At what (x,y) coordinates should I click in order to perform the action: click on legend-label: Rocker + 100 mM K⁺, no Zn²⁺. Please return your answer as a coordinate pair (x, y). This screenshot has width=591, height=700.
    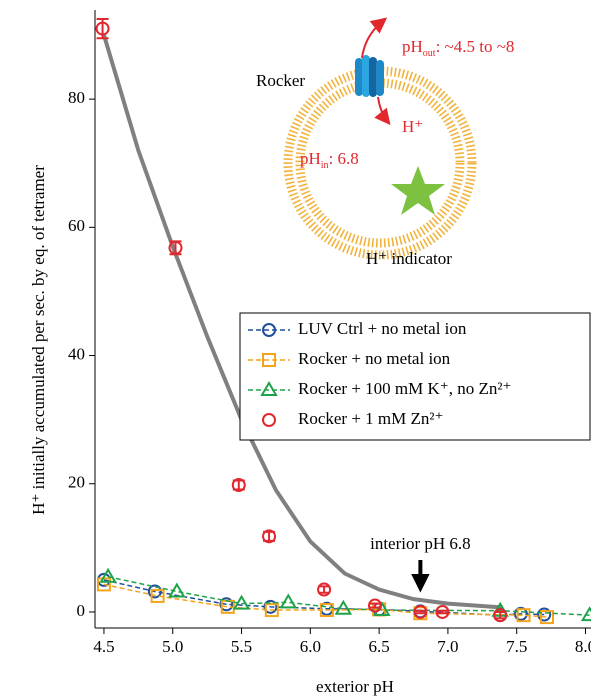
    Looking at the image, I should click on (404, 388).